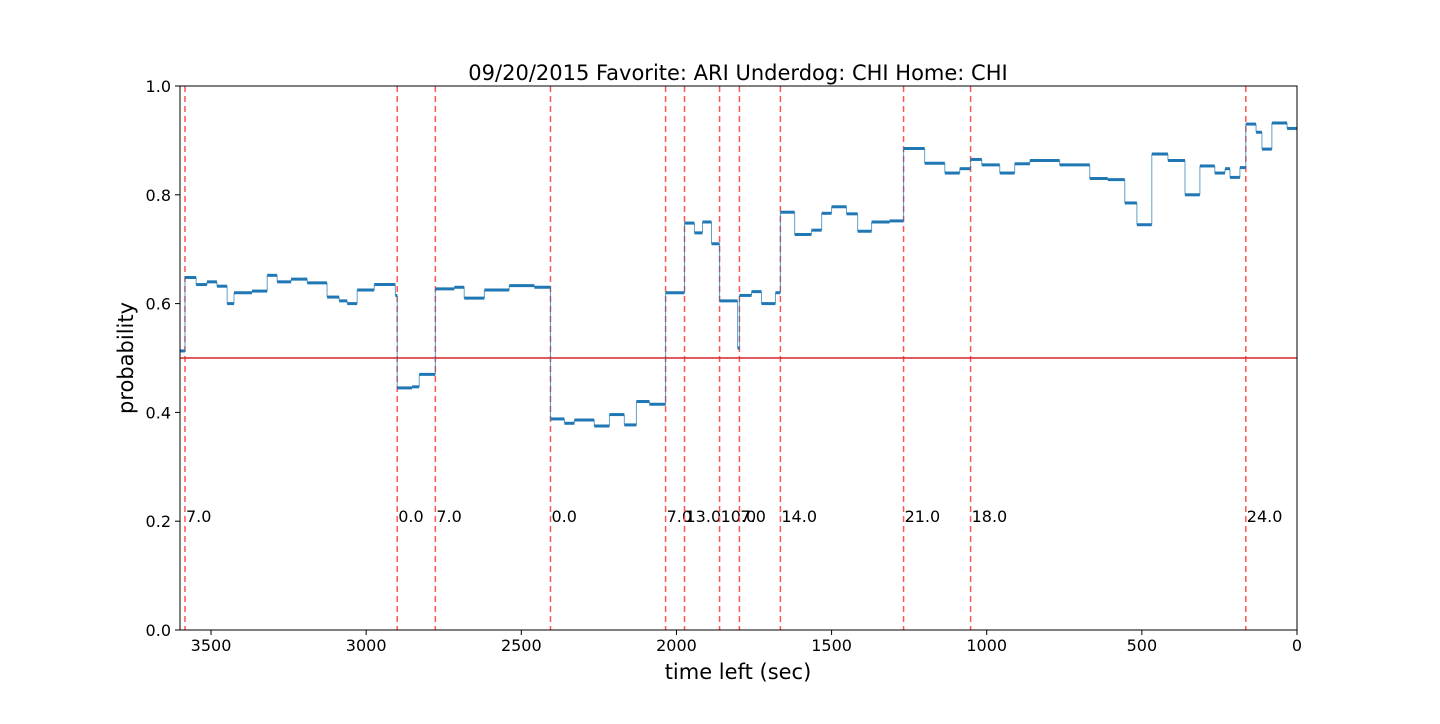 The height and width of the screenshot is (724, 1440). What do you see at coordinates (704, 516) in the screenshot?
I see `score-label: 13.0` at bounding box center [704, 516].